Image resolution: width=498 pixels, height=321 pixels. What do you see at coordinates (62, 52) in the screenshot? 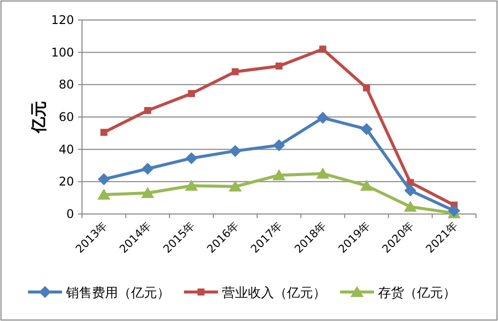
I see `y-tick-label: 100` at bounding box center [62, 52].